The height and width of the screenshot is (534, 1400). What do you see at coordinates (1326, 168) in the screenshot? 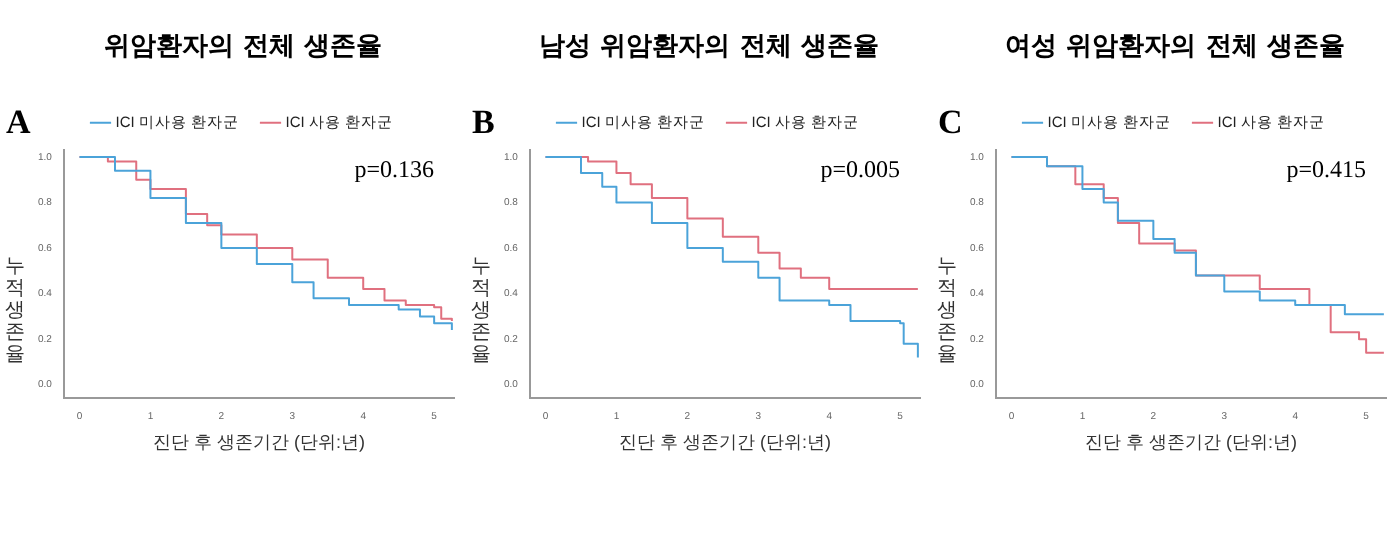
I see `annotation: p=0.415` at bounding box center [1326, 168].